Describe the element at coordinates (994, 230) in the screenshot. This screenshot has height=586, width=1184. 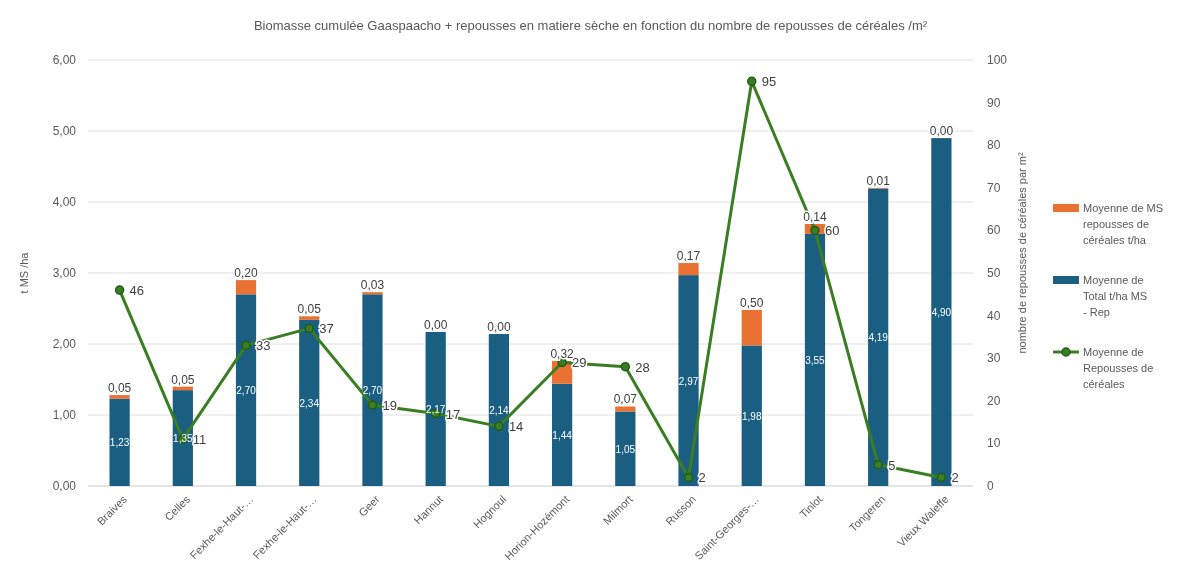
I see `y2-tick-label: 60` at that location.